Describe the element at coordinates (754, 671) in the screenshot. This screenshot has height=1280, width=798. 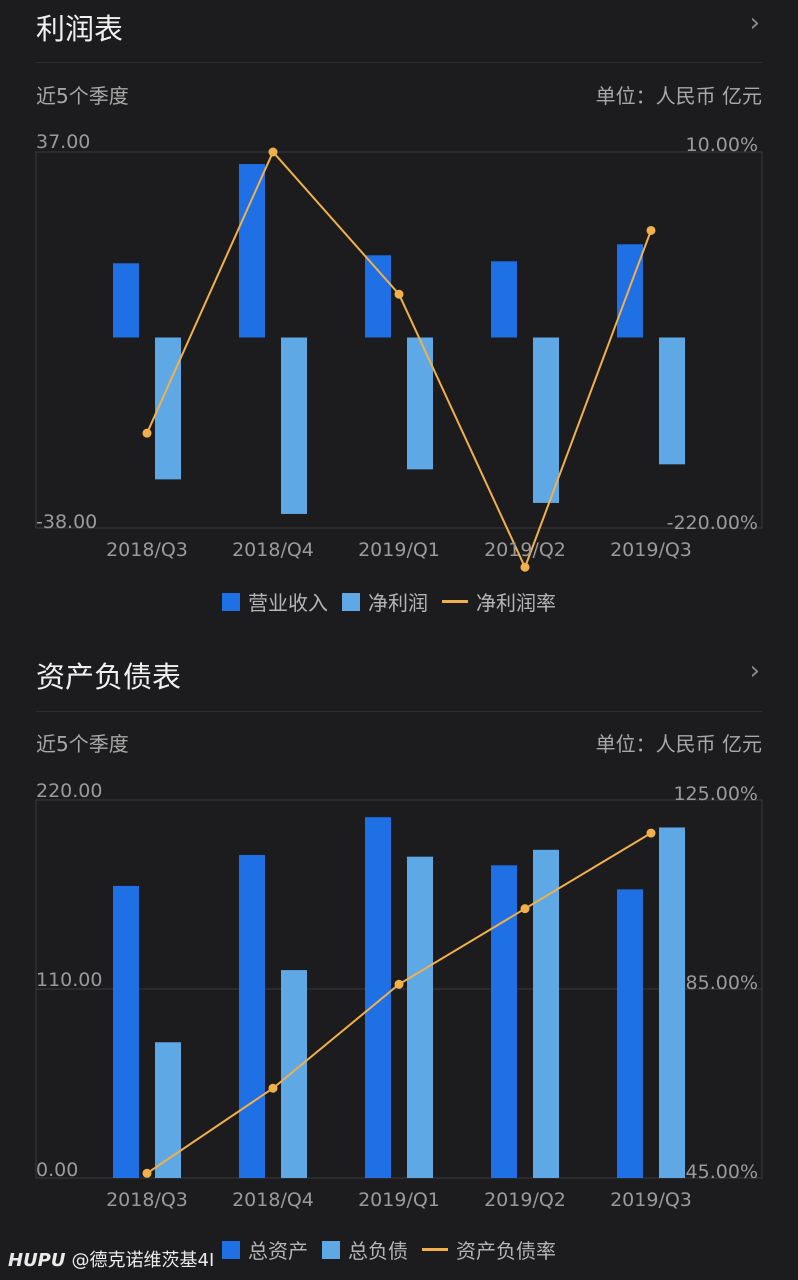
I see `balance-chevron-right-icon: ›` at that location.